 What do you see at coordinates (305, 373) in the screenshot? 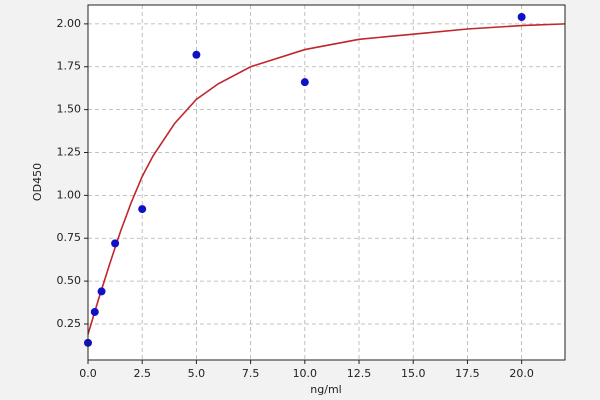
I see `x-tick-label: 10.0` at bounding box center [305, 373].